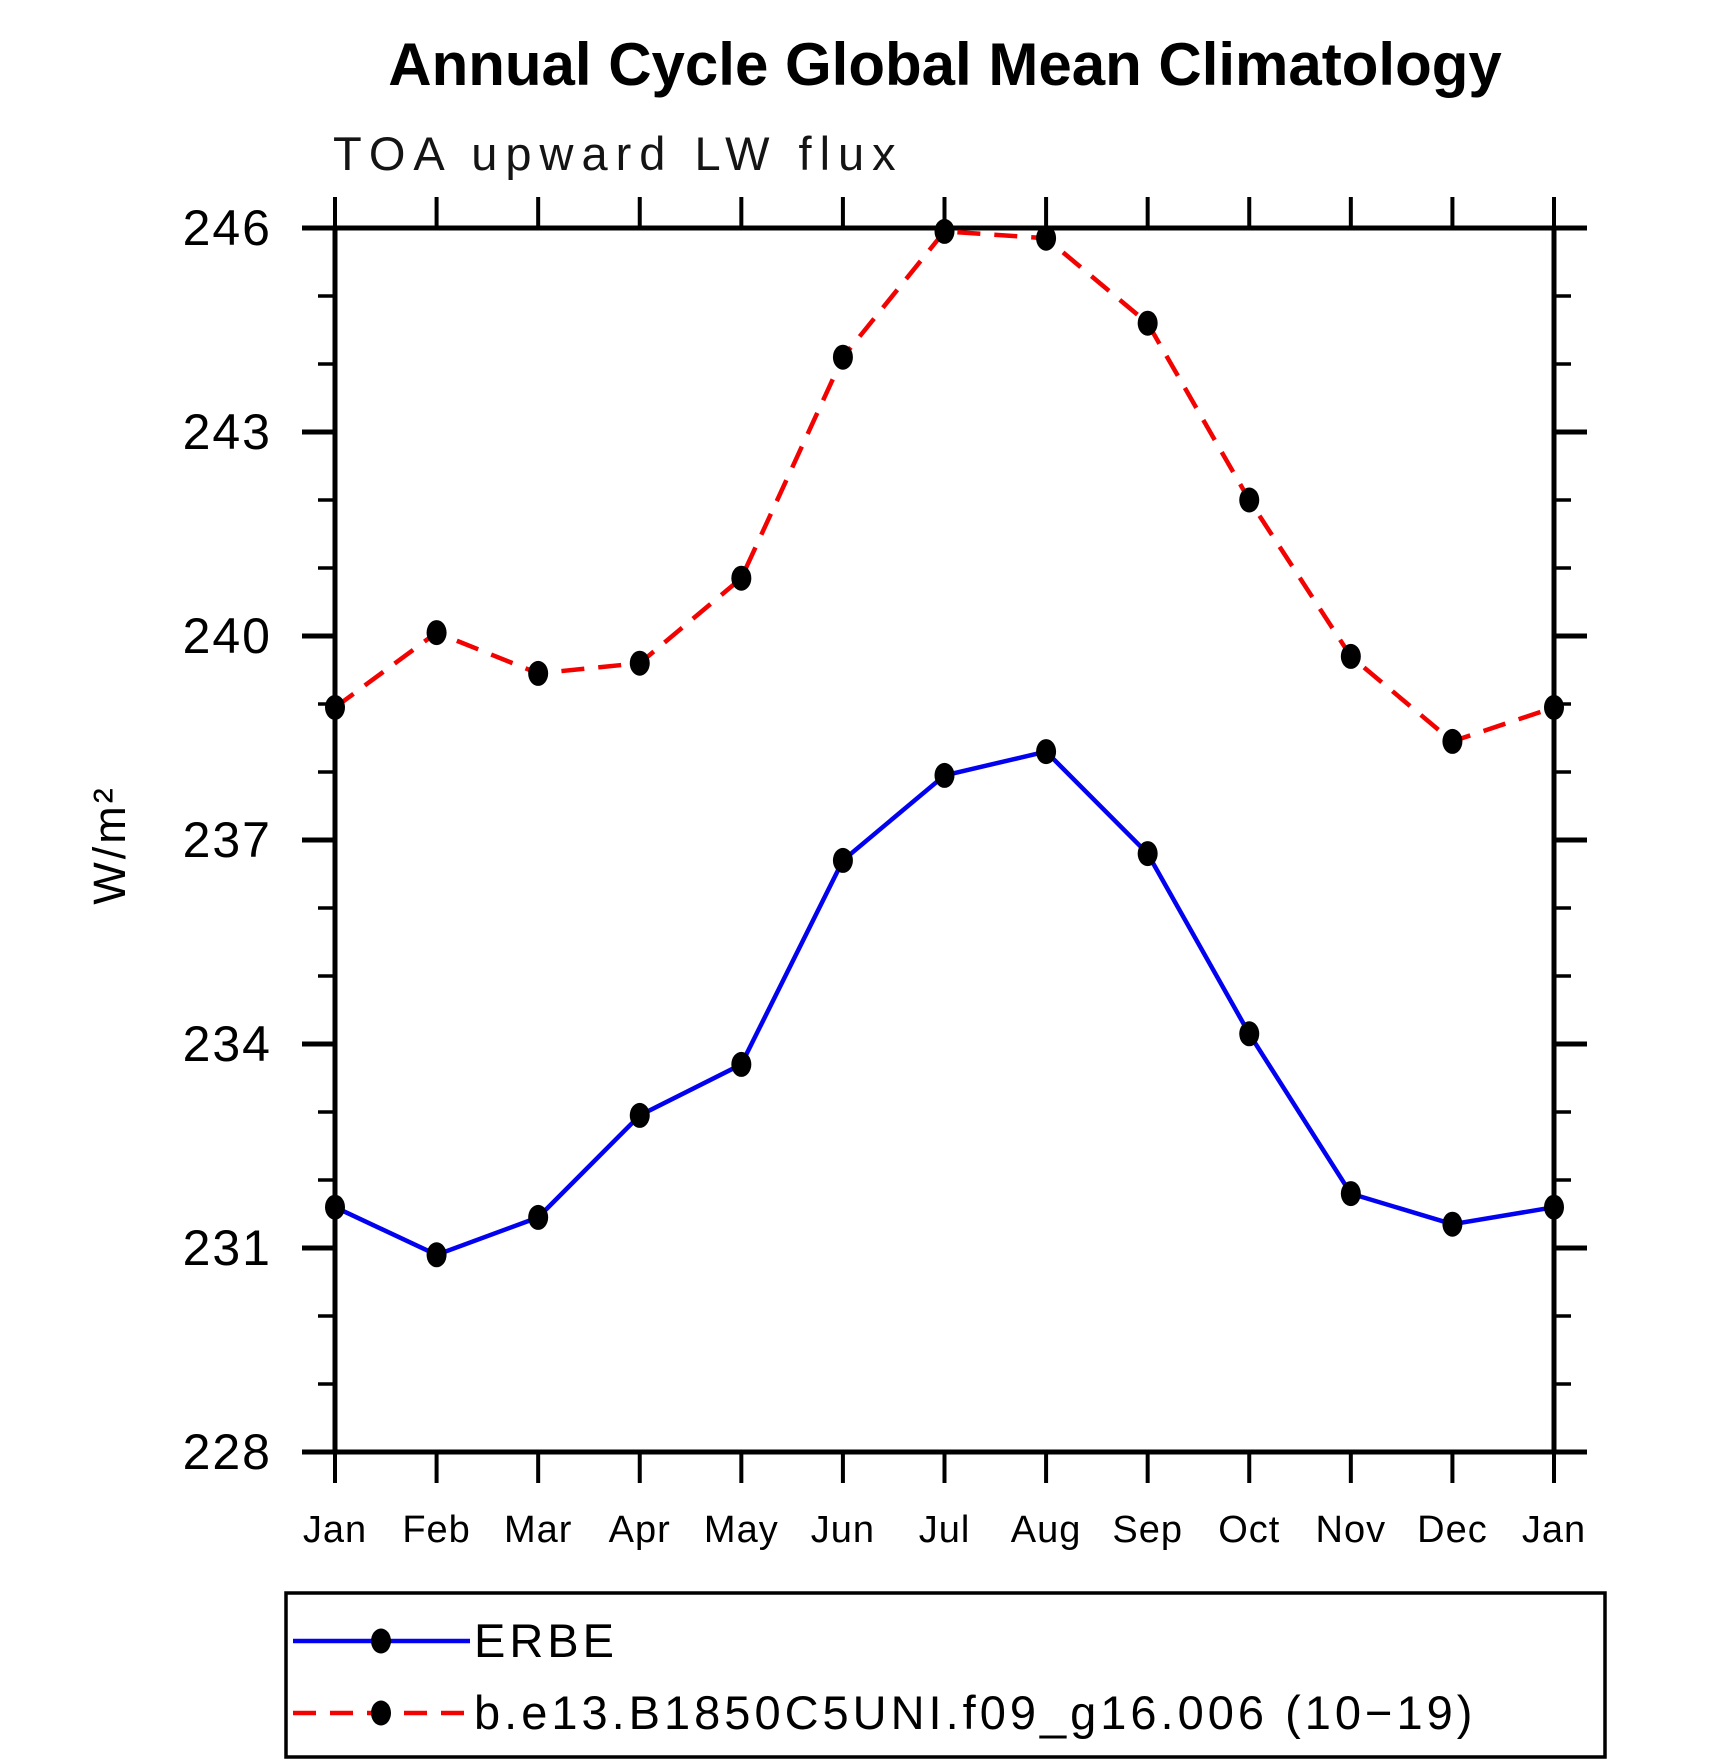 The image size is (1710, 1762). What do you see at coordinates (1249, 1530) in the screenshot?
I see `x-tick-label: Oct` at bounding box center [1249, 1530].